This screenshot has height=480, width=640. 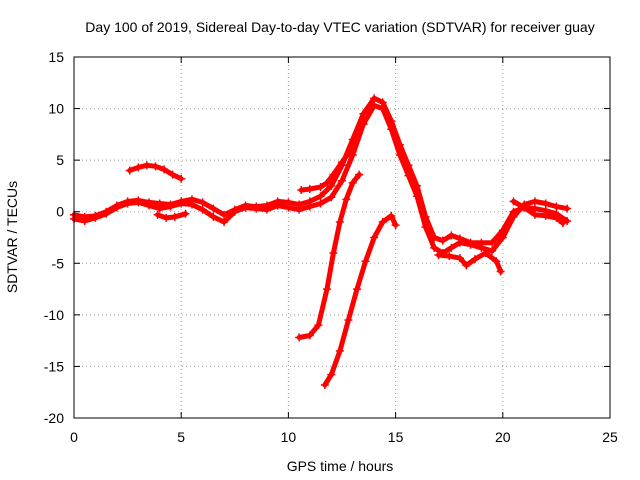 What do you see at coordinates (396, 437) in the screenshot?
I see `x-tick-label: 15` at bounding box center [396, 437].